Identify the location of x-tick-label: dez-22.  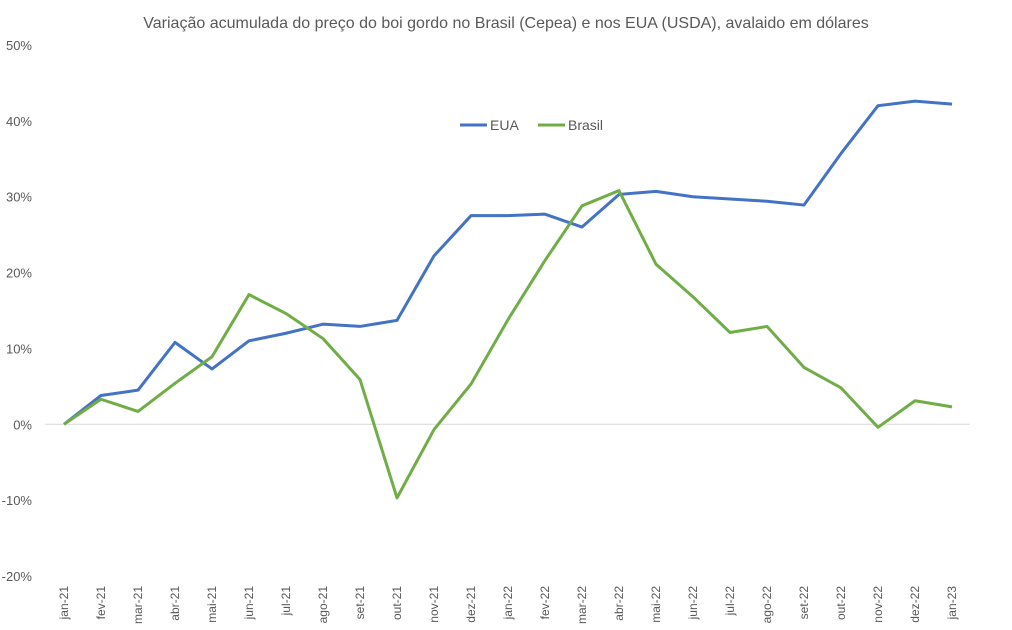
(915, 604).